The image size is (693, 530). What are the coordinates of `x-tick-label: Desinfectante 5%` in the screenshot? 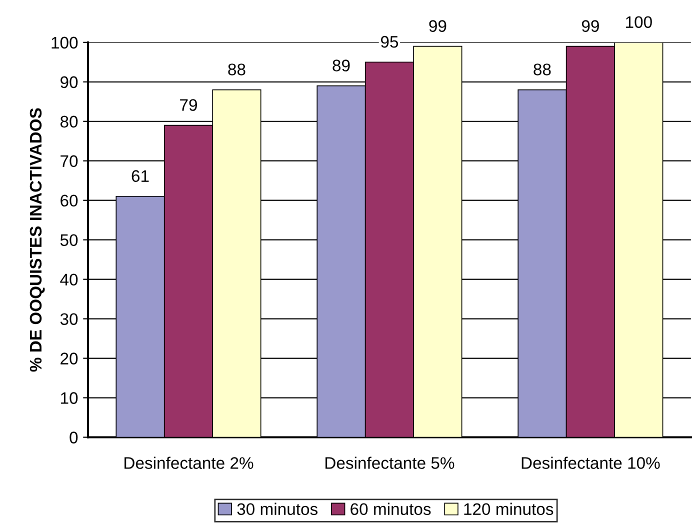 It's located at (390, 462).